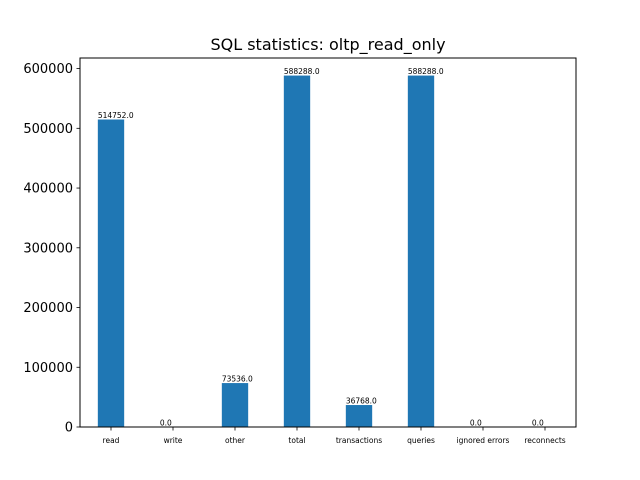 The image size is (640, 480). Describe the element at coordinates (48, 189) in the screenshot. I see `y-tick-label: 400000` at that location.